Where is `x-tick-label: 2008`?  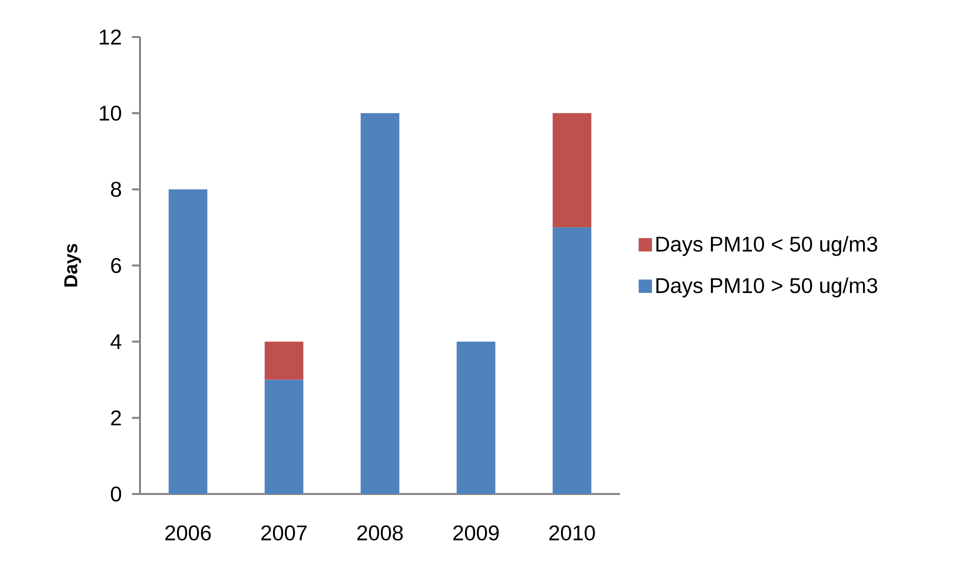 x-tick-label: 2008 is located at coordinates (380, 532).